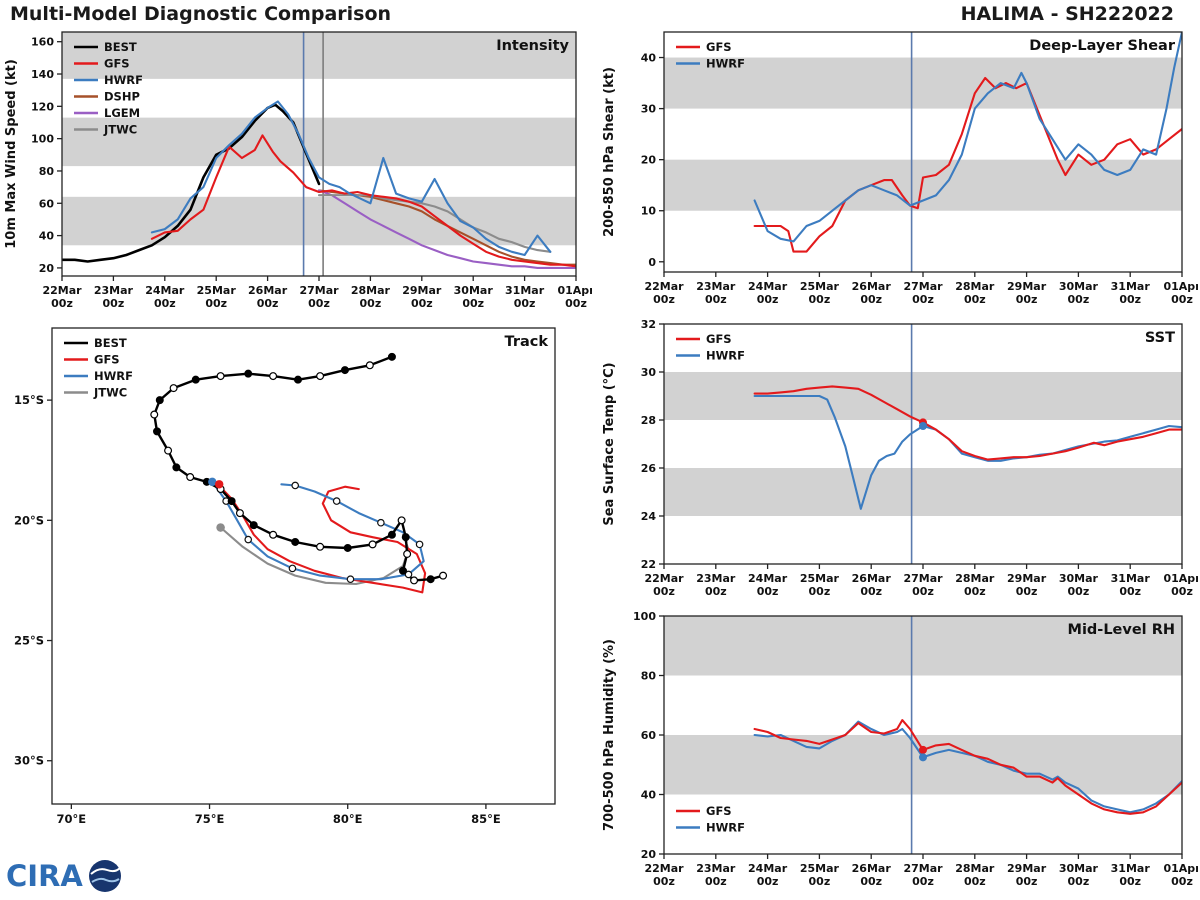 The width and height of the screenshot is (1200, 900). Describe the element at coordinates (201, 14) in the screenshot. I see `page-title: Multi-Model Diagnostic Comparison` at that location.